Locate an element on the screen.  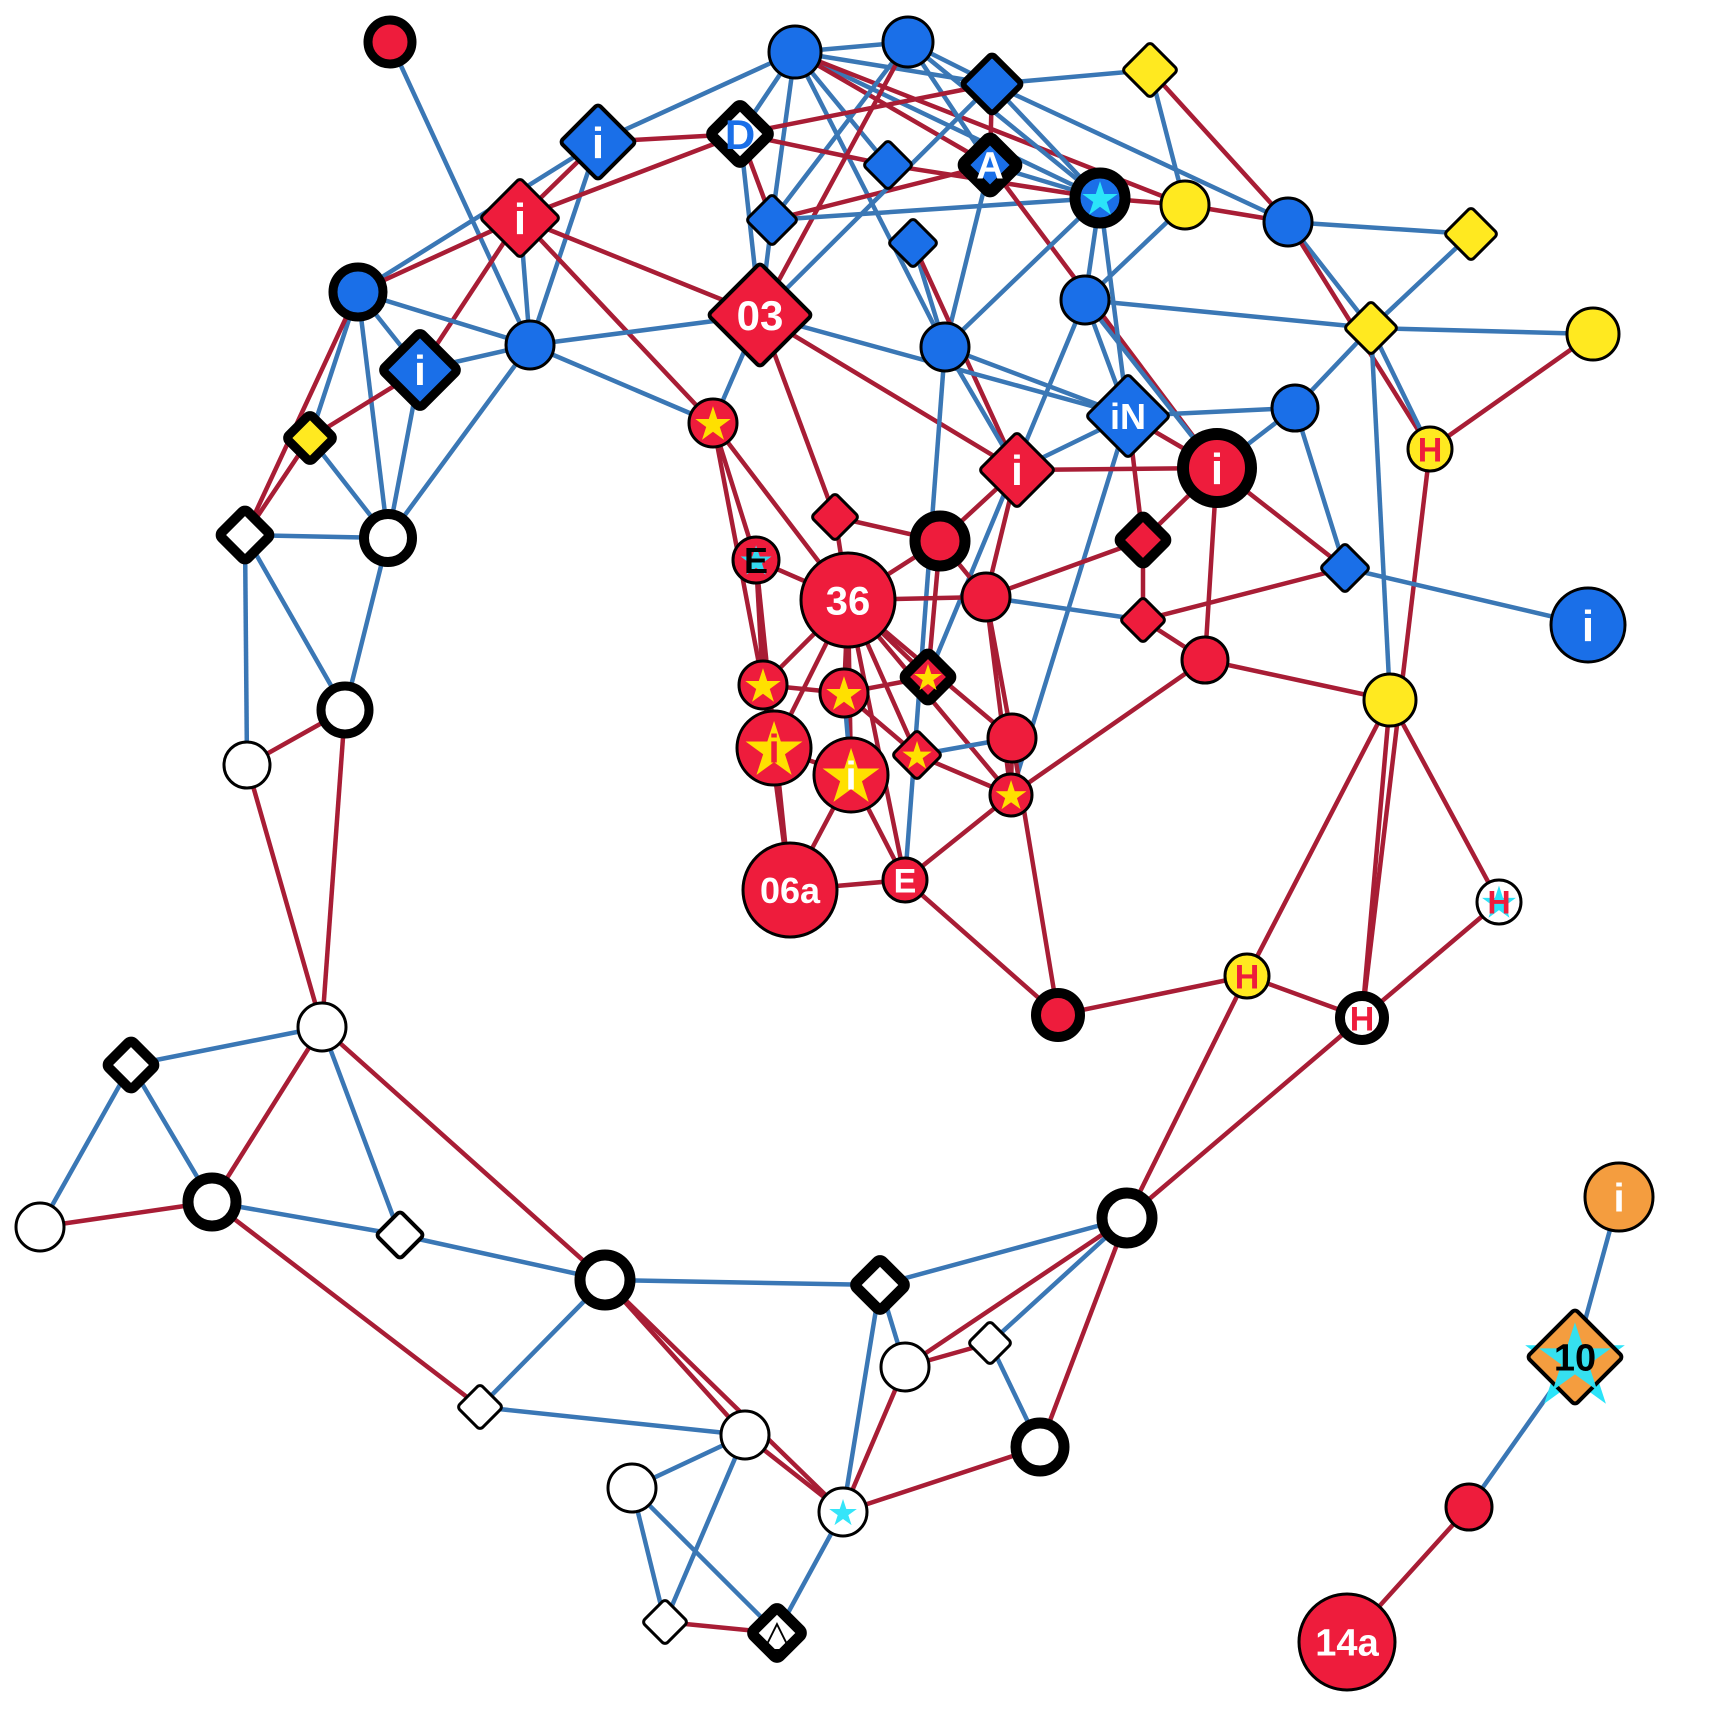
node-d-blue-right is located at coordinates (1345, 568).